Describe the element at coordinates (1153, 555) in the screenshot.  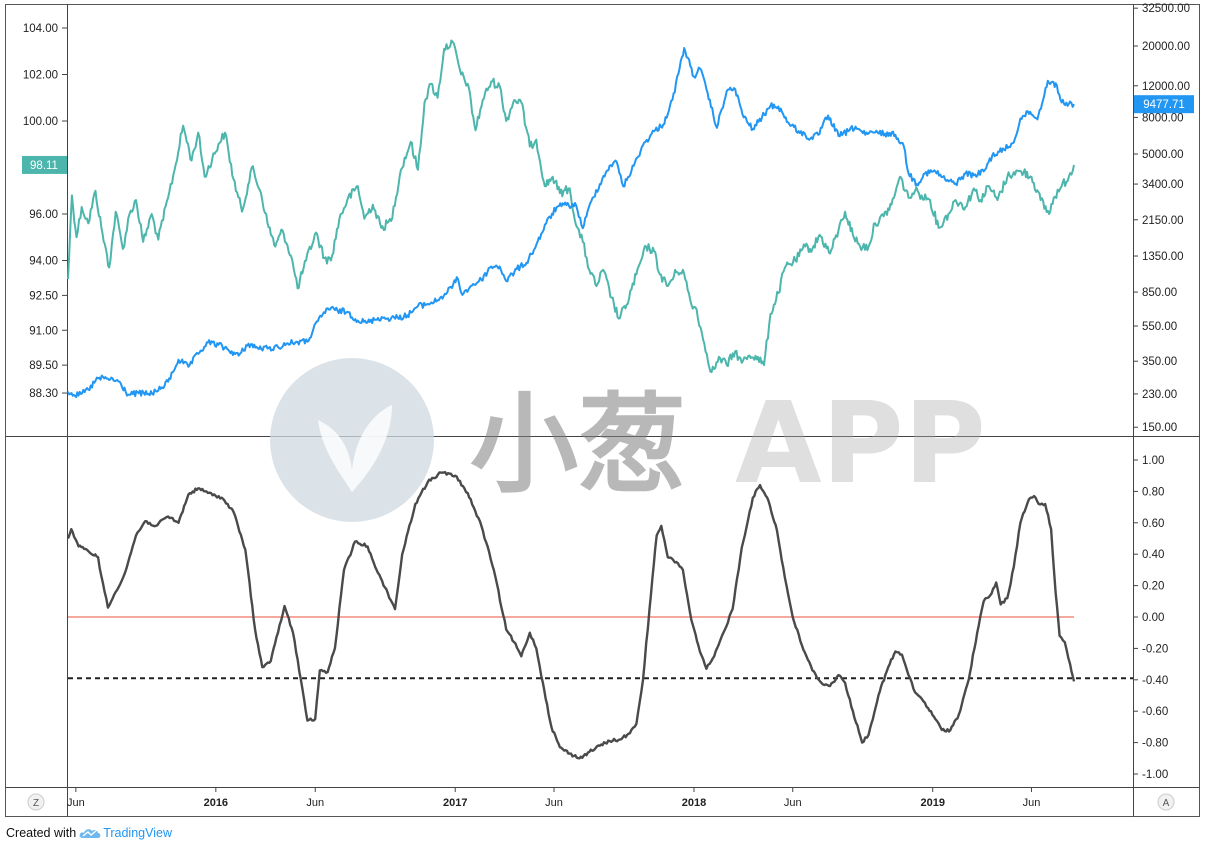
I see `osc-tick-label: 0.40` at that location.